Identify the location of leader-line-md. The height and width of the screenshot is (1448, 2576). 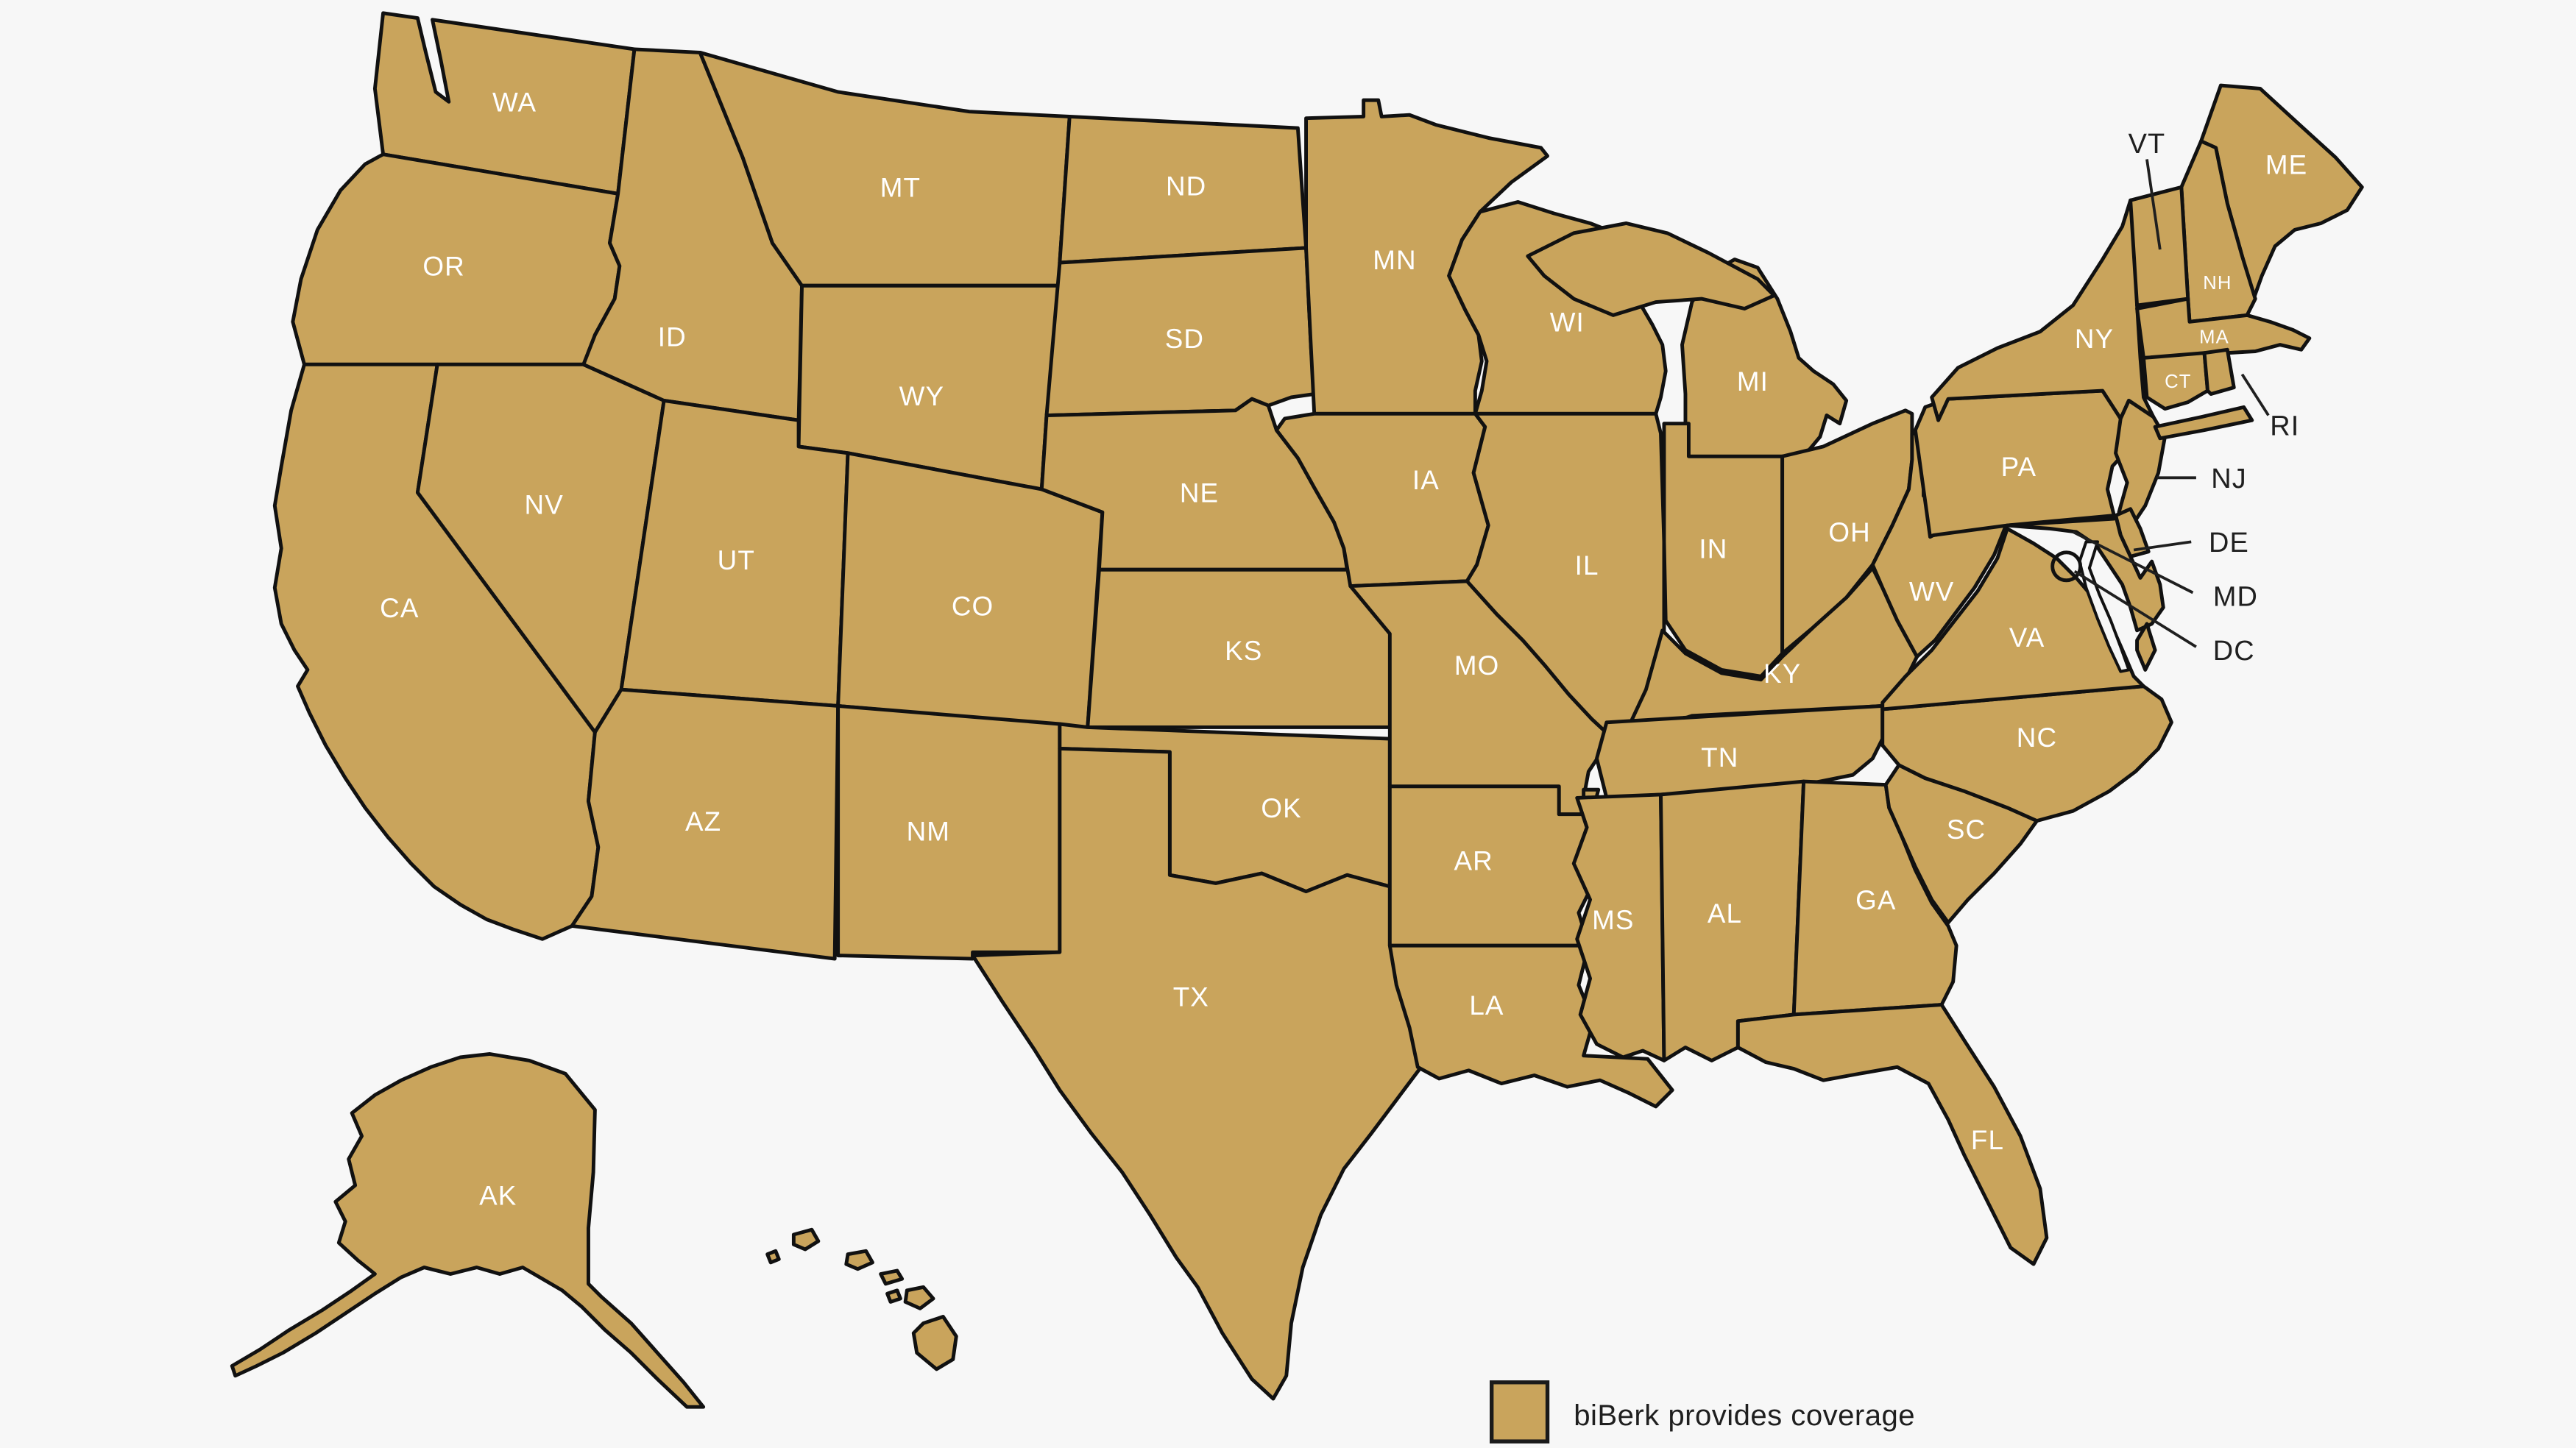
(2133, 562).